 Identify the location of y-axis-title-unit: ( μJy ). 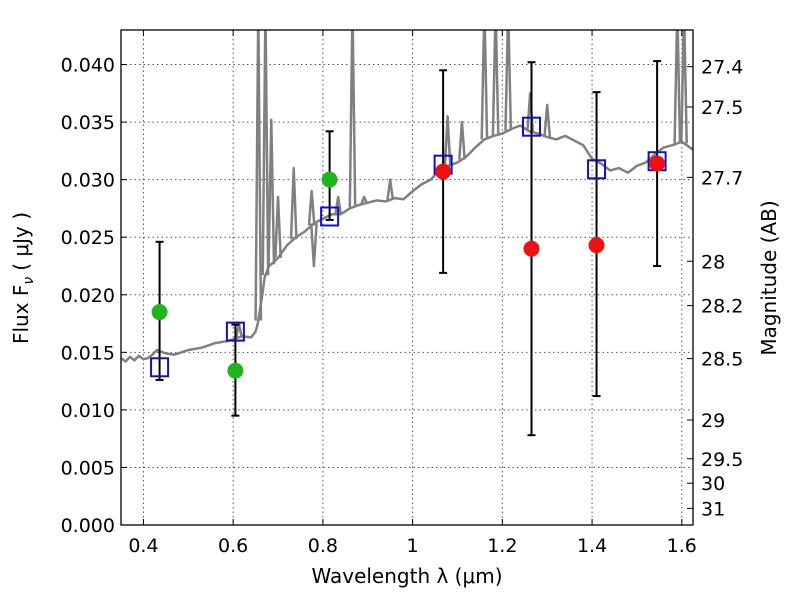
(21, 241).